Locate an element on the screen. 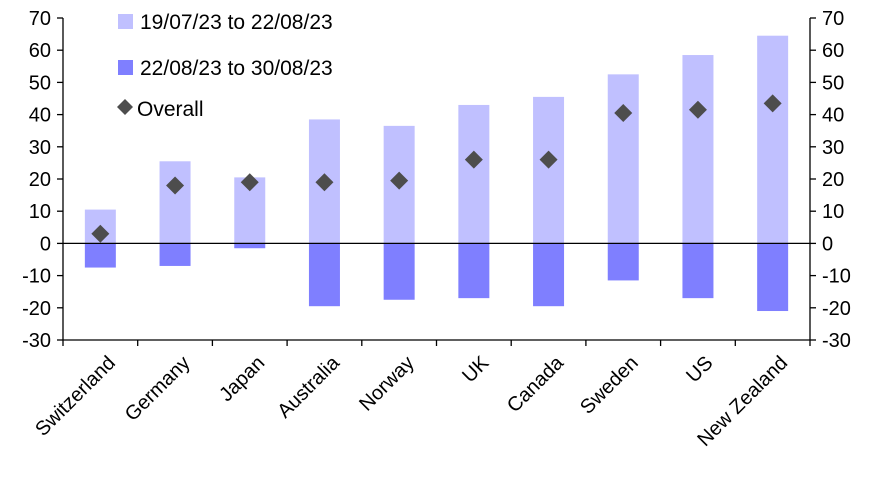 The width and height of the screenshot is (875, 481). x-tick-label: Australia is located at coordinates (308, 386).